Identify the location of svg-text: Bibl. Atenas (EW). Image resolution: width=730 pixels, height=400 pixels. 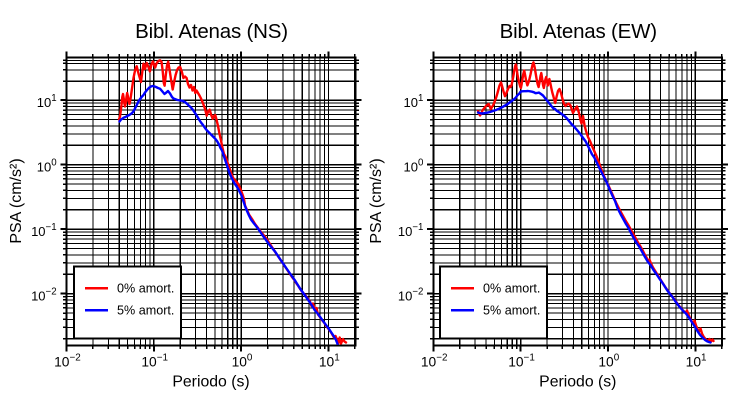
(578, 31).